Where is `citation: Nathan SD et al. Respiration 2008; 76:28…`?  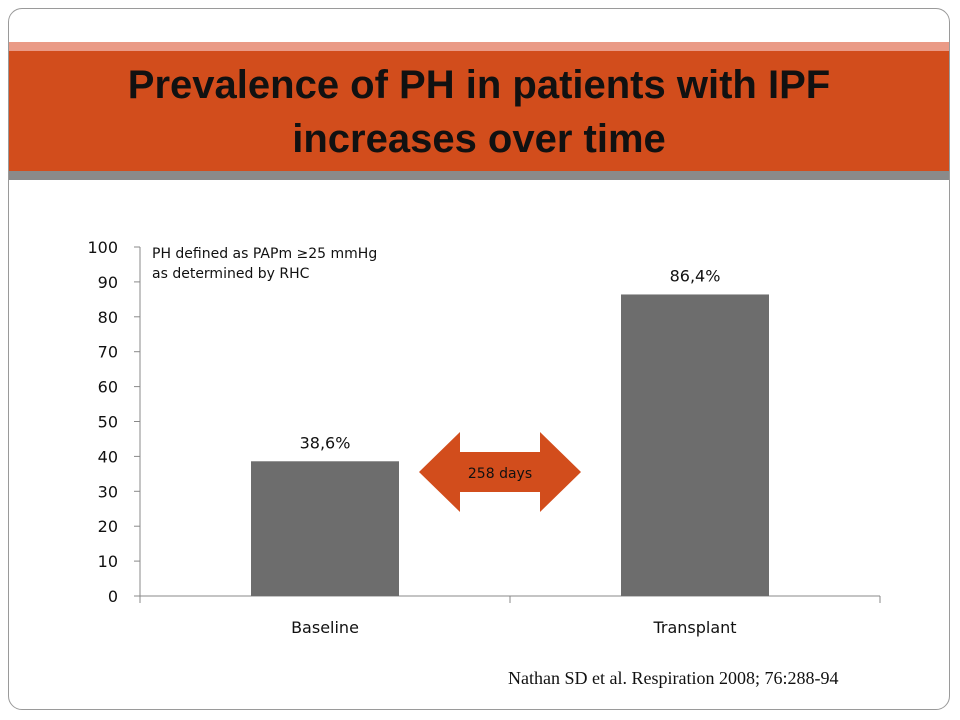 citation: Nathan SD et al. Respiration 2008; 76:28… is located at coordinates (673, 678).